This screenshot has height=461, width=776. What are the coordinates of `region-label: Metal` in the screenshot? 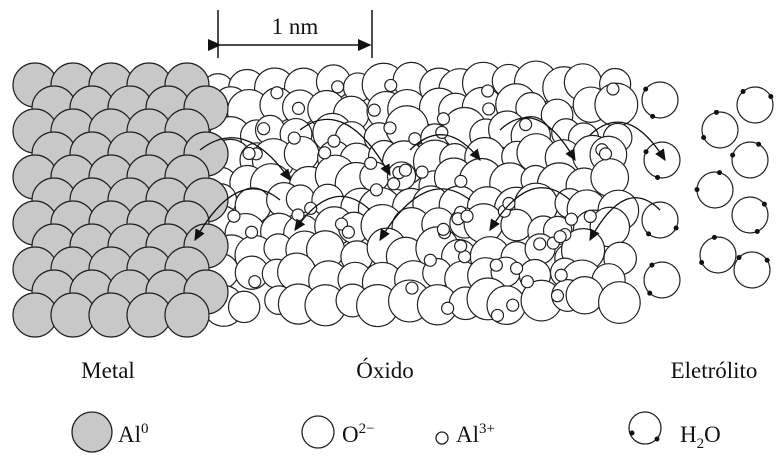 It's located at (108, 370).